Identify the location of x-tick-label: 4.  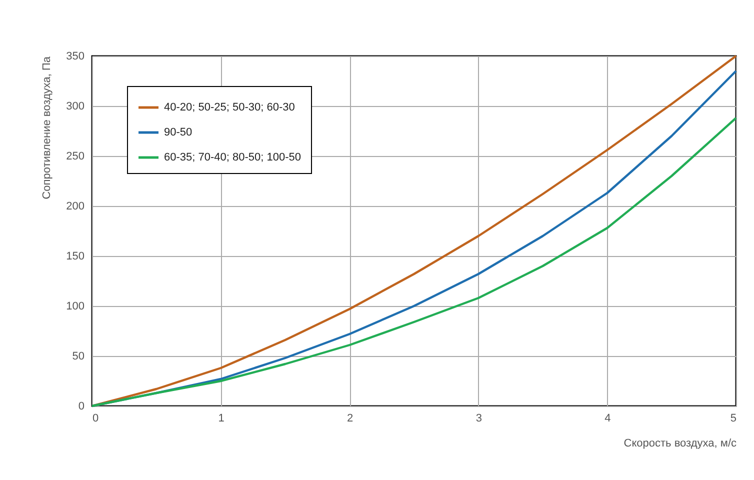
(607, 418).